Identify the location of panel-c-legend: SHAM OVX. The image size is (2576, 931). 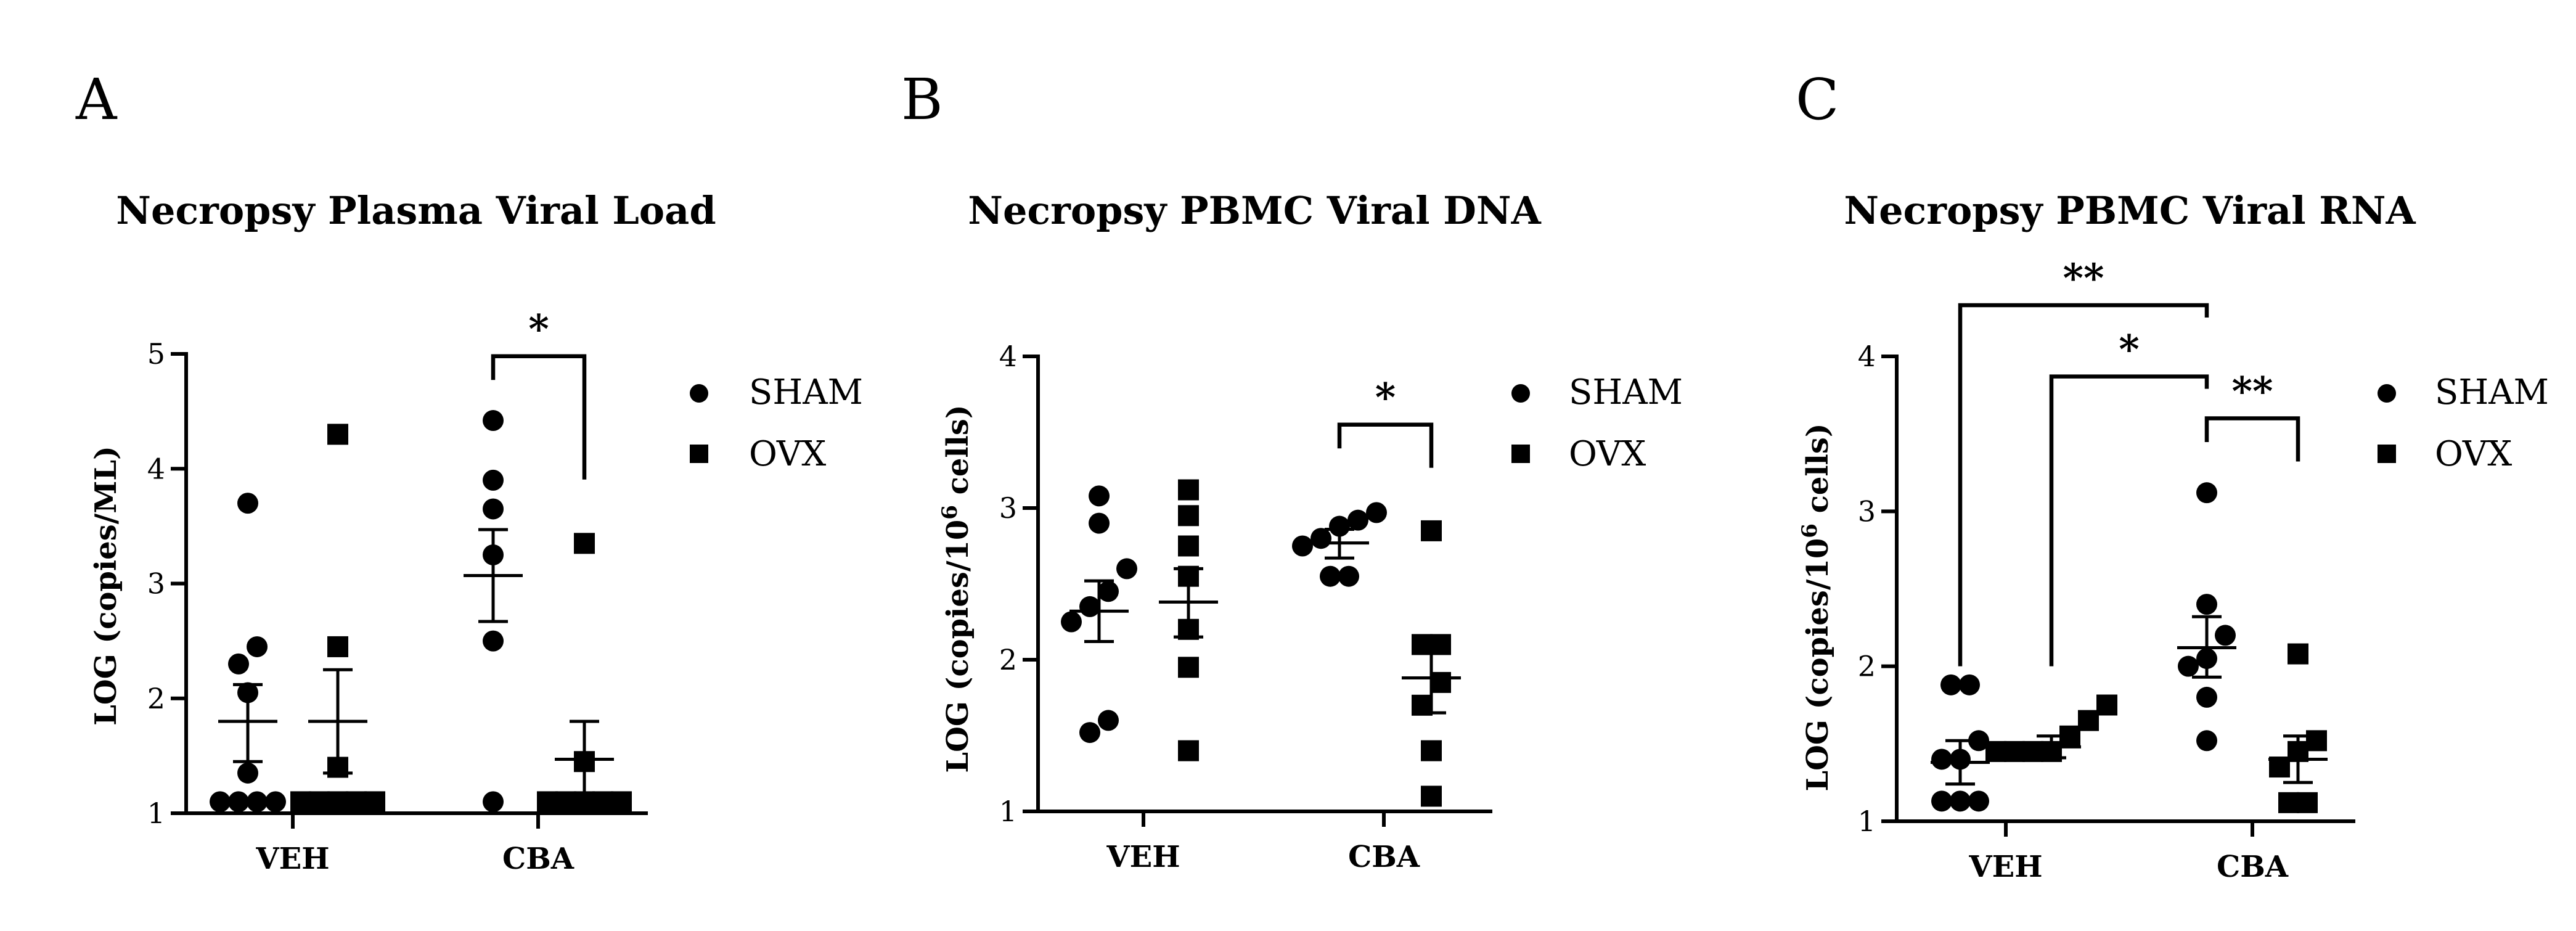
(2463, 423).